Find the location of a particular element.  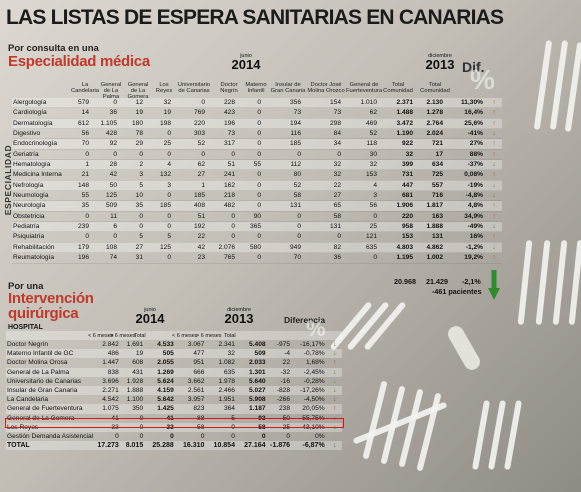

cell-value: 55 is located at coordinates (251, 165).